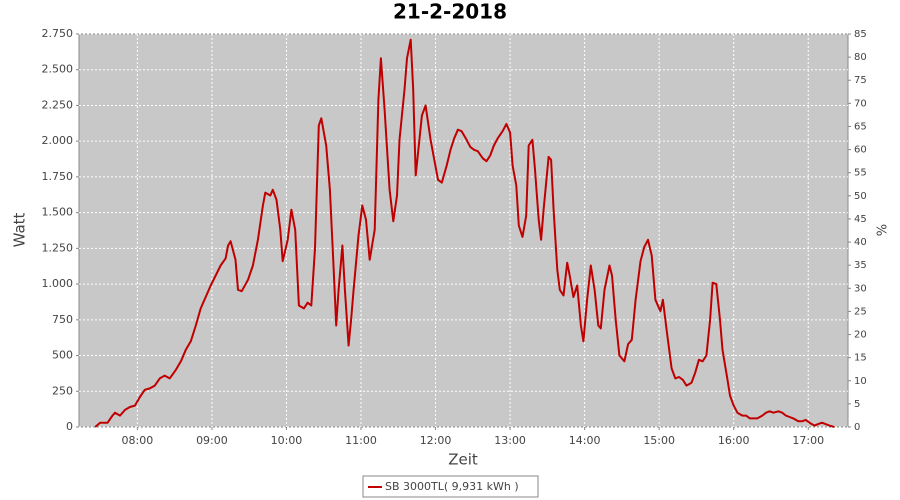  What do you see at coordinates (58, 33) in the screenshot?
I see `y-tick-label: 2.750` at bounding box center [58, 33].